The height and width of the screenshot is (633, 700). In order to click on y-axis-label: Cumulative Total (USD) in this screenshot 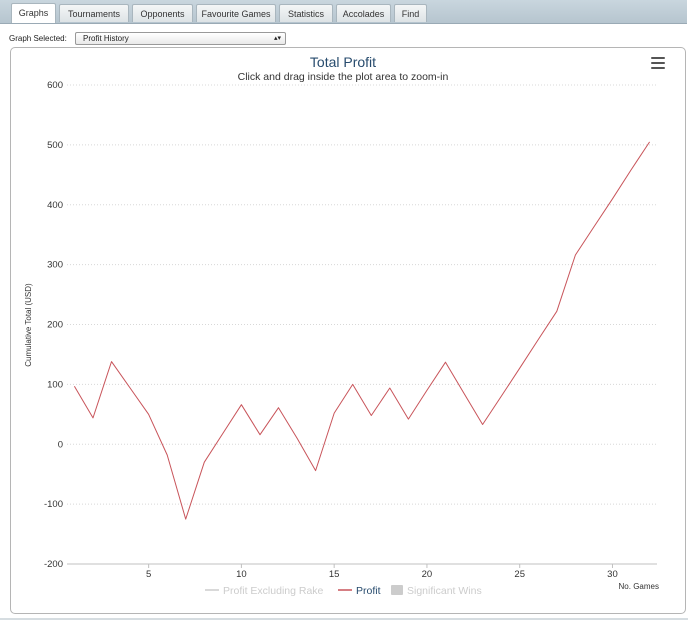, I will do `click(28, 325)`.